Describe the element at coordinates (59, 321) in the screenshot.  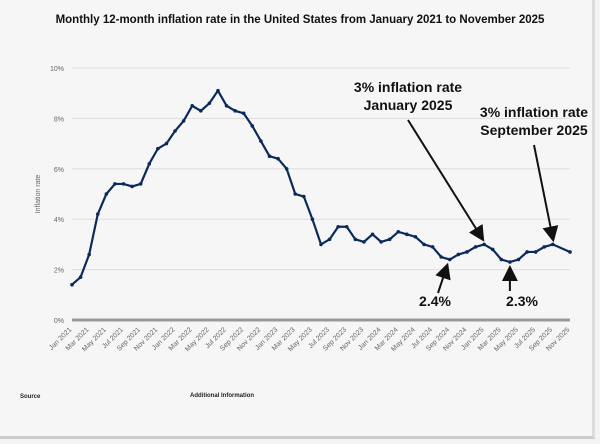
I see `y-tick-label: 0%` at that location.